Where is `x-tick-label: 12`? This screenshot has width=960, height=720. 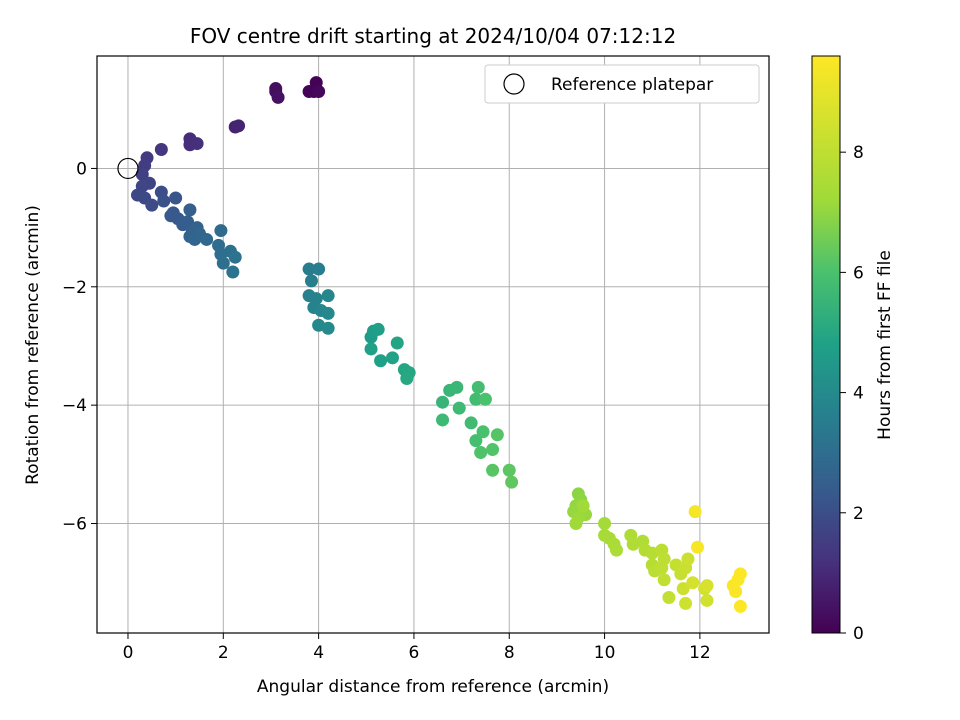
x-tick-label: 12 is located at coordinates (700, 653).